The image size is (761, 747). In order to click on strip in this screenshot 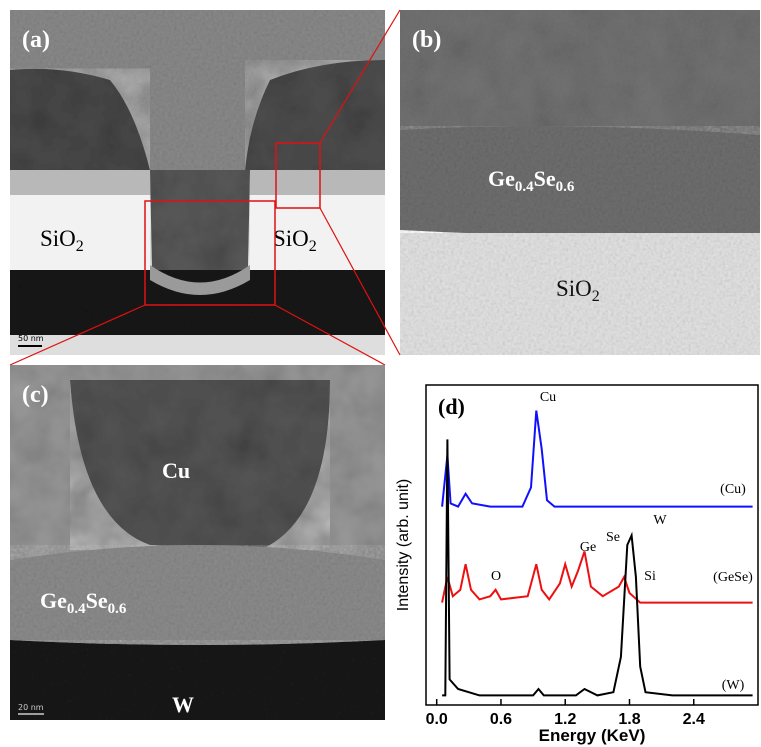, I will do `click(197, 345)`.